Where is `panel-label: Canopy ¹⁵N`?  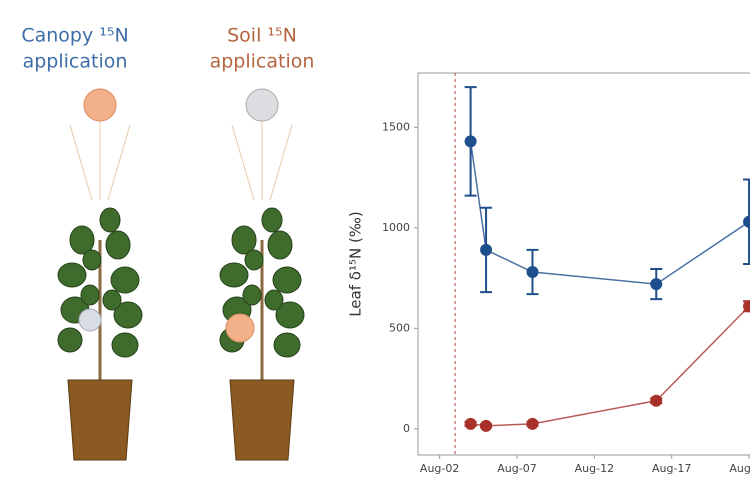 panel-label: Canopy ¹⁵N is located at coordinates (74, 36).